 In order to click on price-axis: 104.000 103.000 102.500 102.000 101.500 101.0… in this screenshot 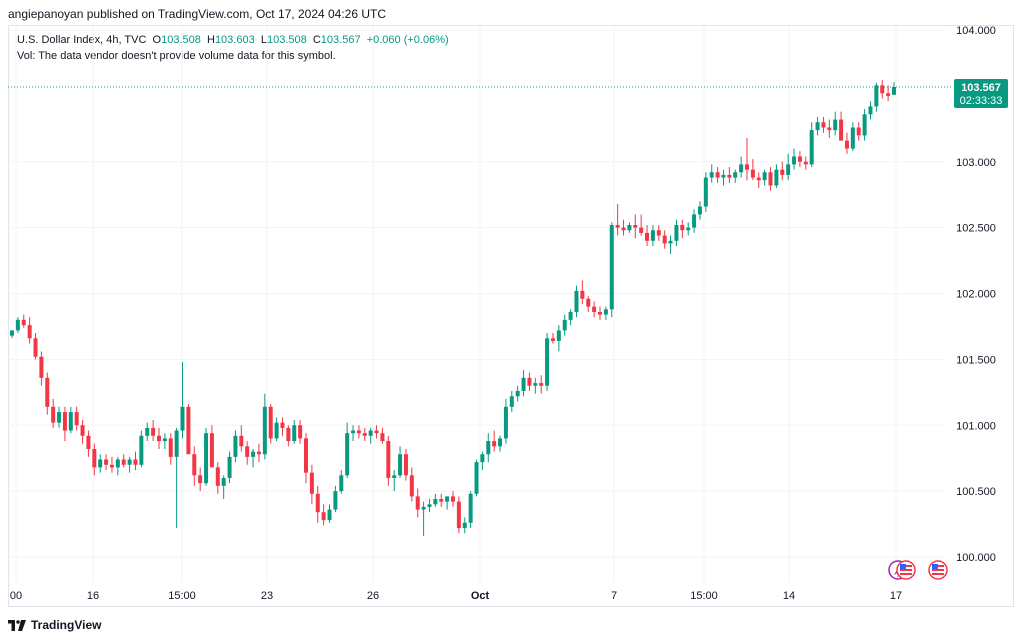, I will do `click(976, 294)`.